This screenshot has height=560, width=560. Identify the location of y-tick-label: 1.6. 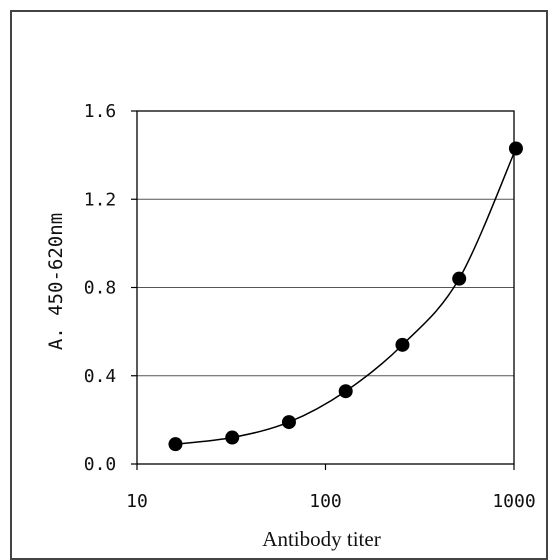
(100, 111).